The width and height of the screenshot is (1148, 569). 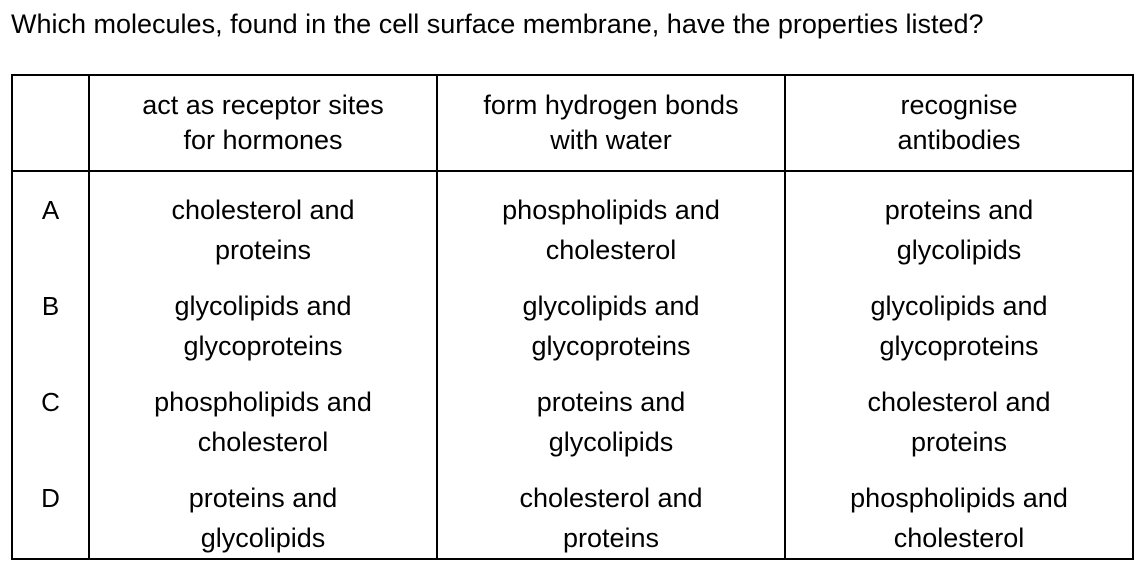 What do you see at coordinates (611, 123) in the screenshot?
I see `header-cell-hydrogen-bonds: form hydrogen bonds with water` at bounding box center [611, 123].